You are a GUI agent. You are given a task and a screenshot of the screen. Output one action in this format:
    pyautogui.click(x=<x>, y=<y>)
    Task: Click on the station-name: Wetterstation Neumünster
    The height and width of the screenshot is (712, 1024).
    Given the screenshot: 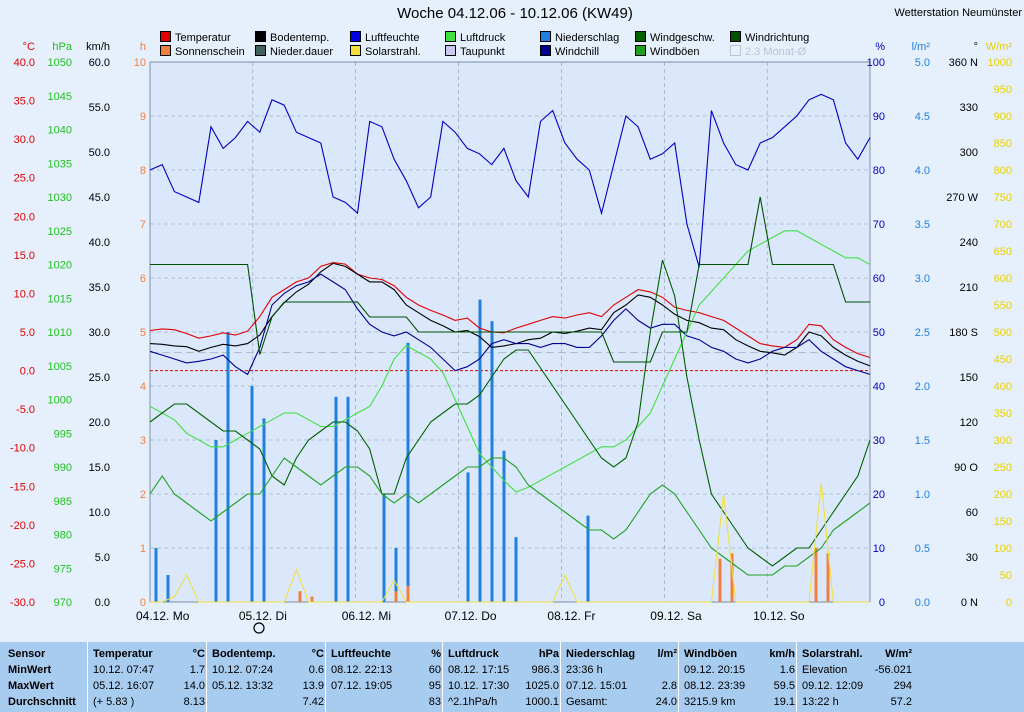 What is the action you would take?
    pyautogui.click(x=958, y=13)
    